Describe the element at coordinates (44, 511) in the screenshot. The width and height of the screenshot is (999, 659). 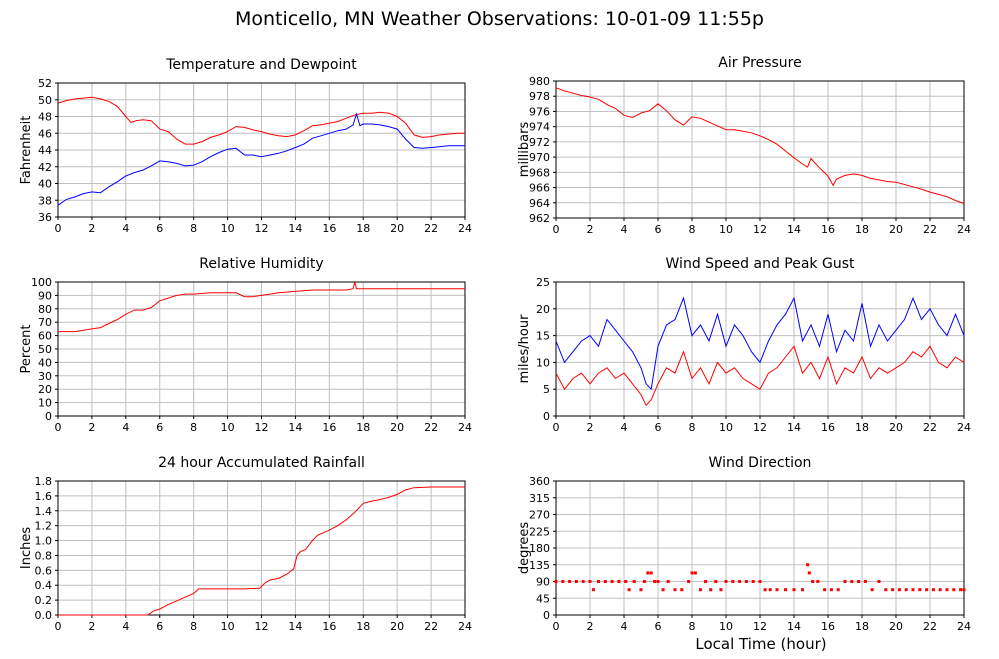
I see `y-tick-label: 1.4` at that location.